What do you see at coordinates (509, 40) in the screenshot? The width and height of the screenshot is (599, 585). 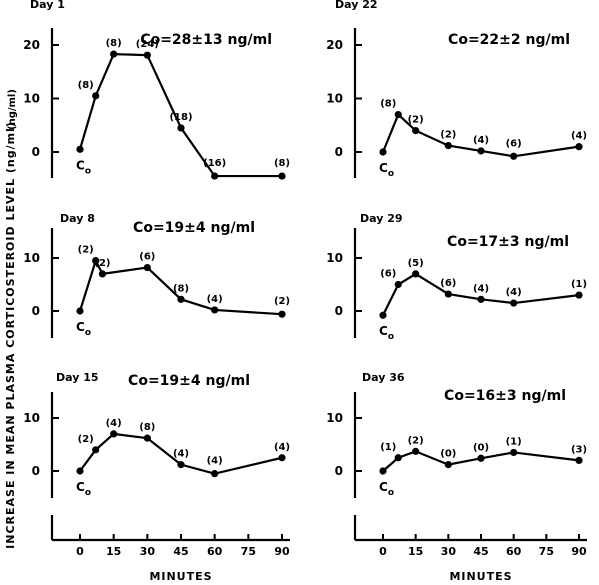 I see `baseline-annotation: Co=22±2 ng/ml` at bounding box center [509, 40].